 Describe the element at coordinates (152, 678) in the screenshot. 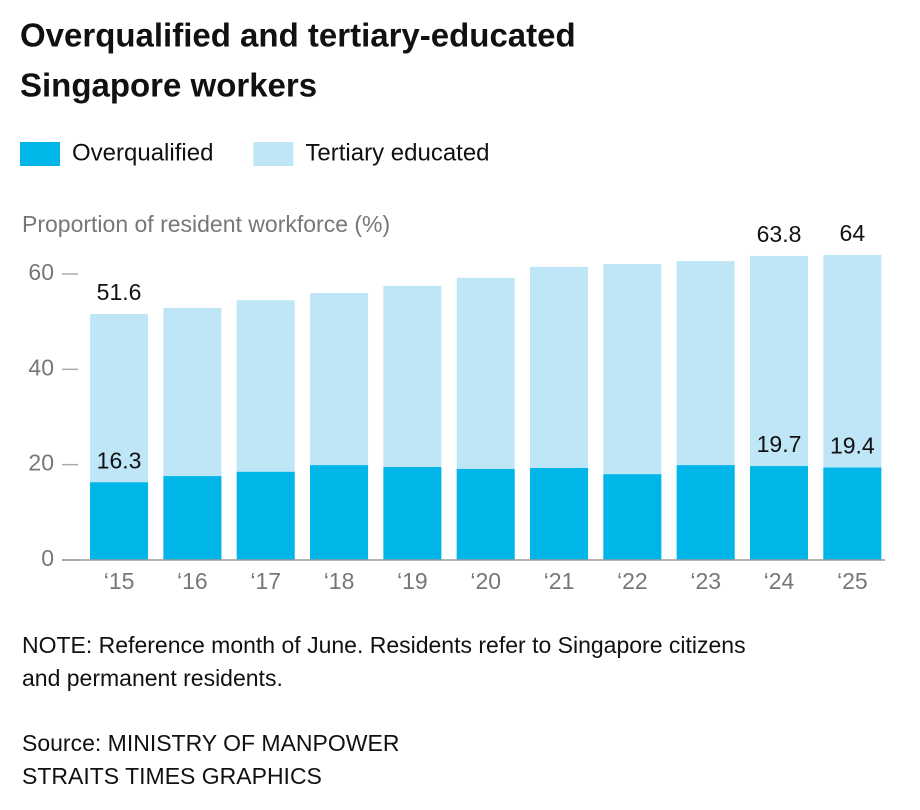

I see `note: and permanent residents.` at that location.